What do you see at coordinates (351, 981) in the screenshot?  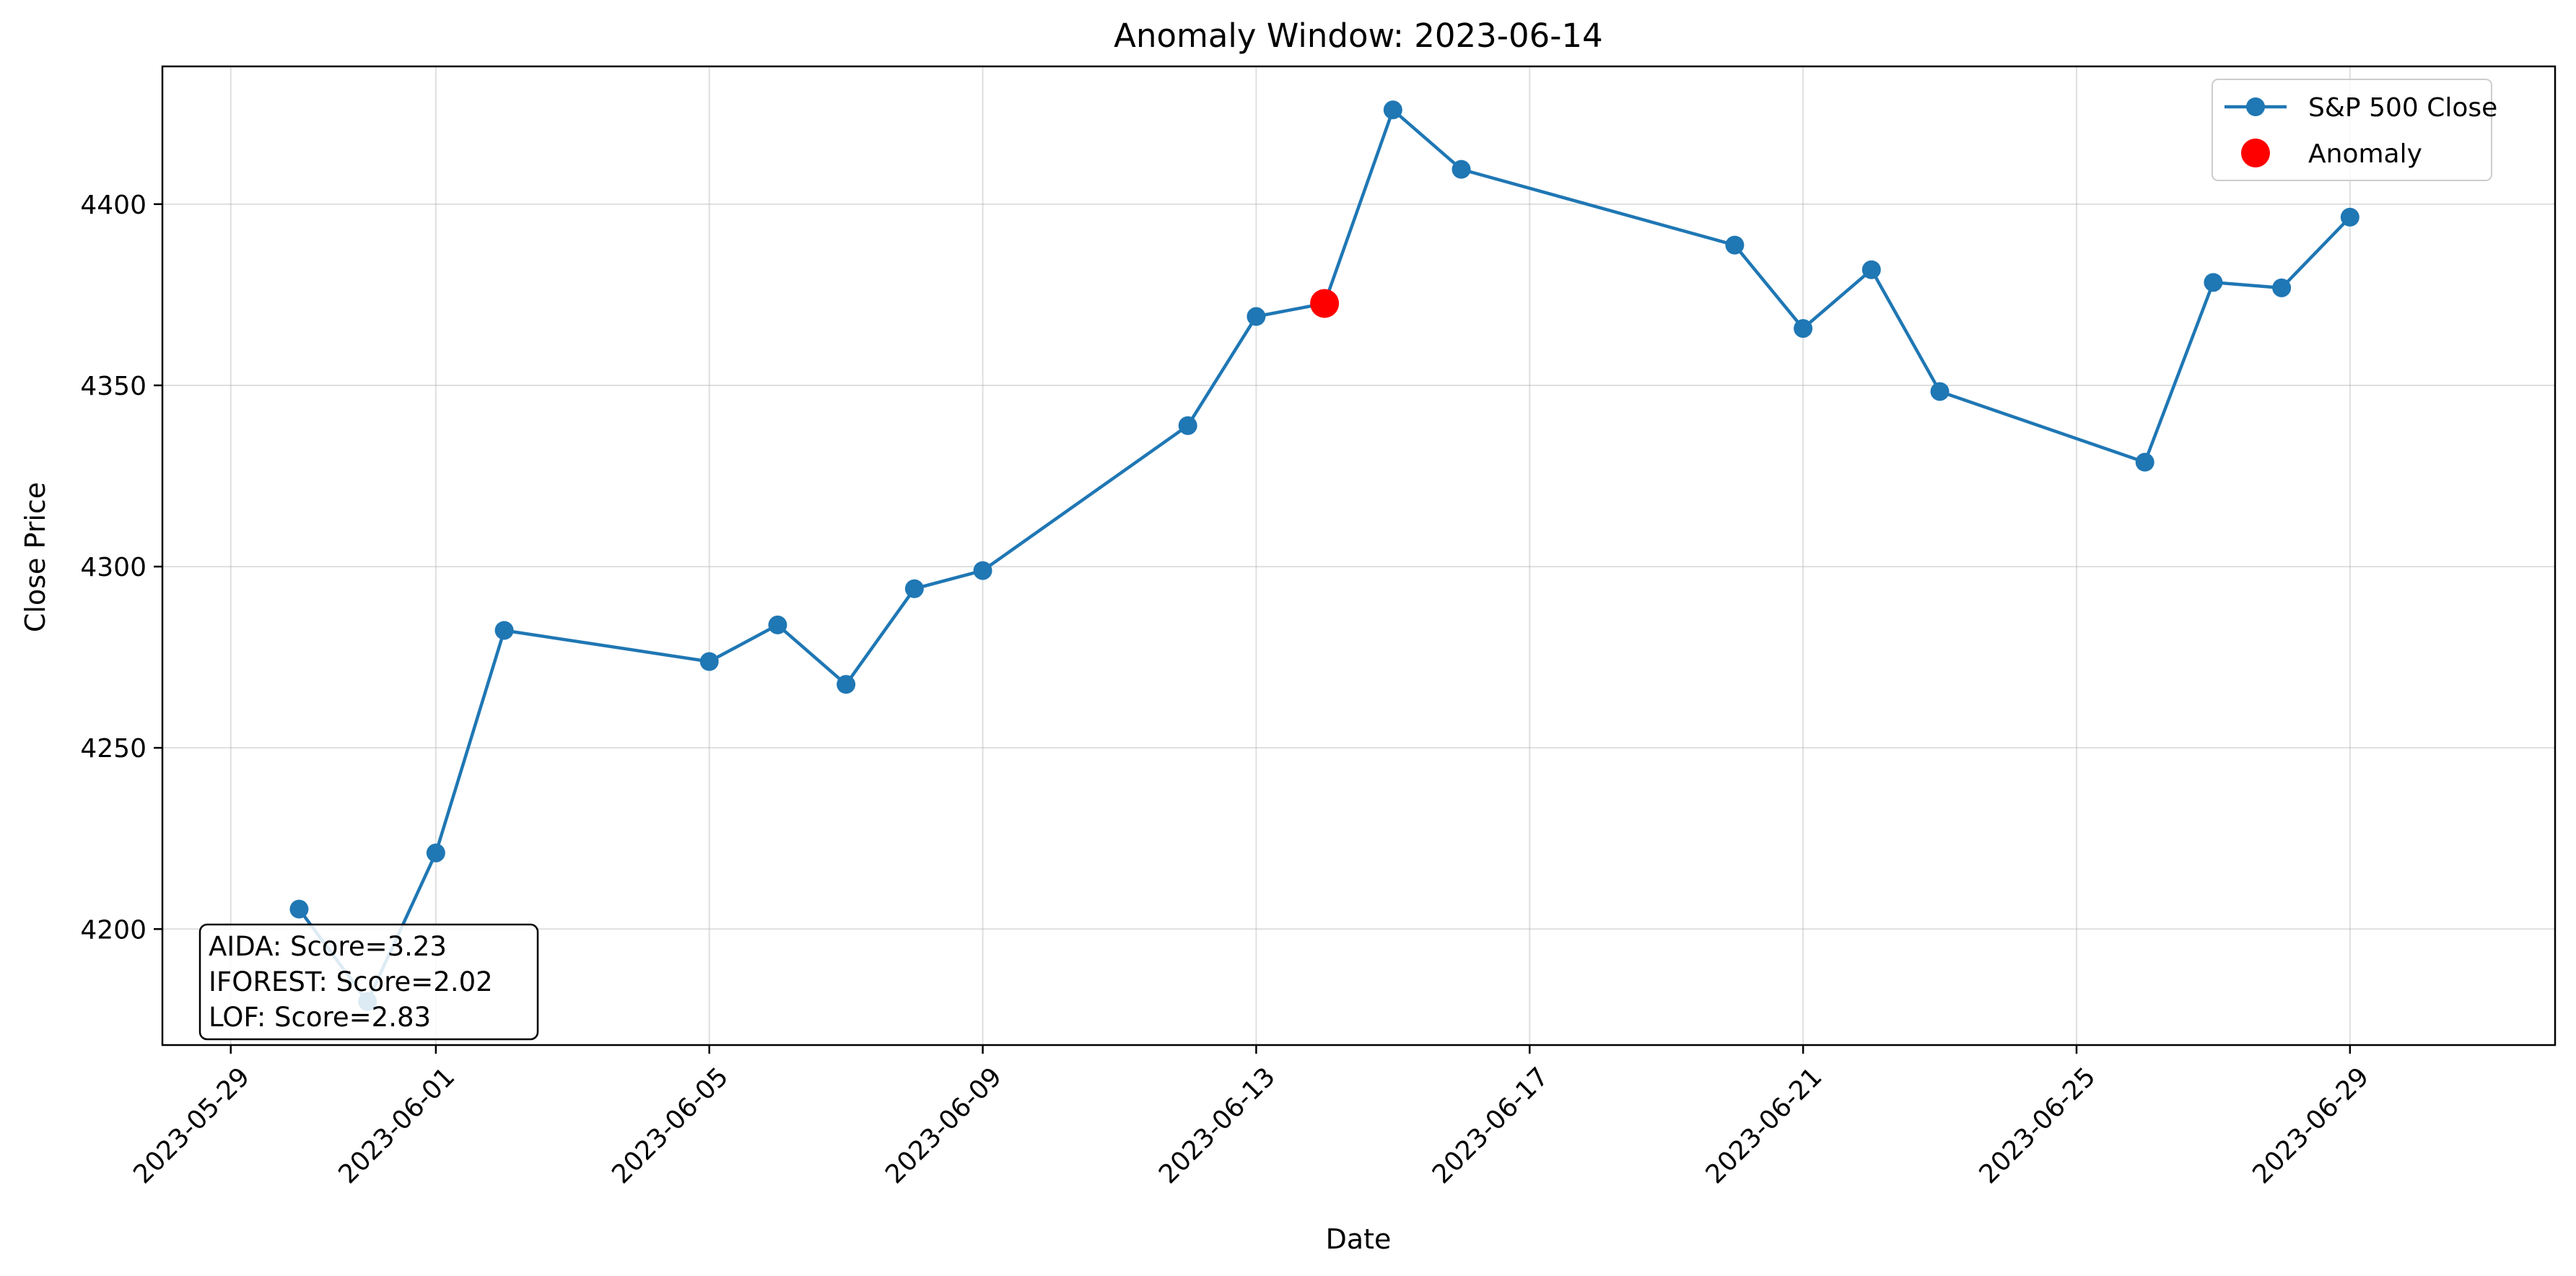 I see `score-line-iforest: IFOREST: Score=2.02` at bounding box center [351, 981].